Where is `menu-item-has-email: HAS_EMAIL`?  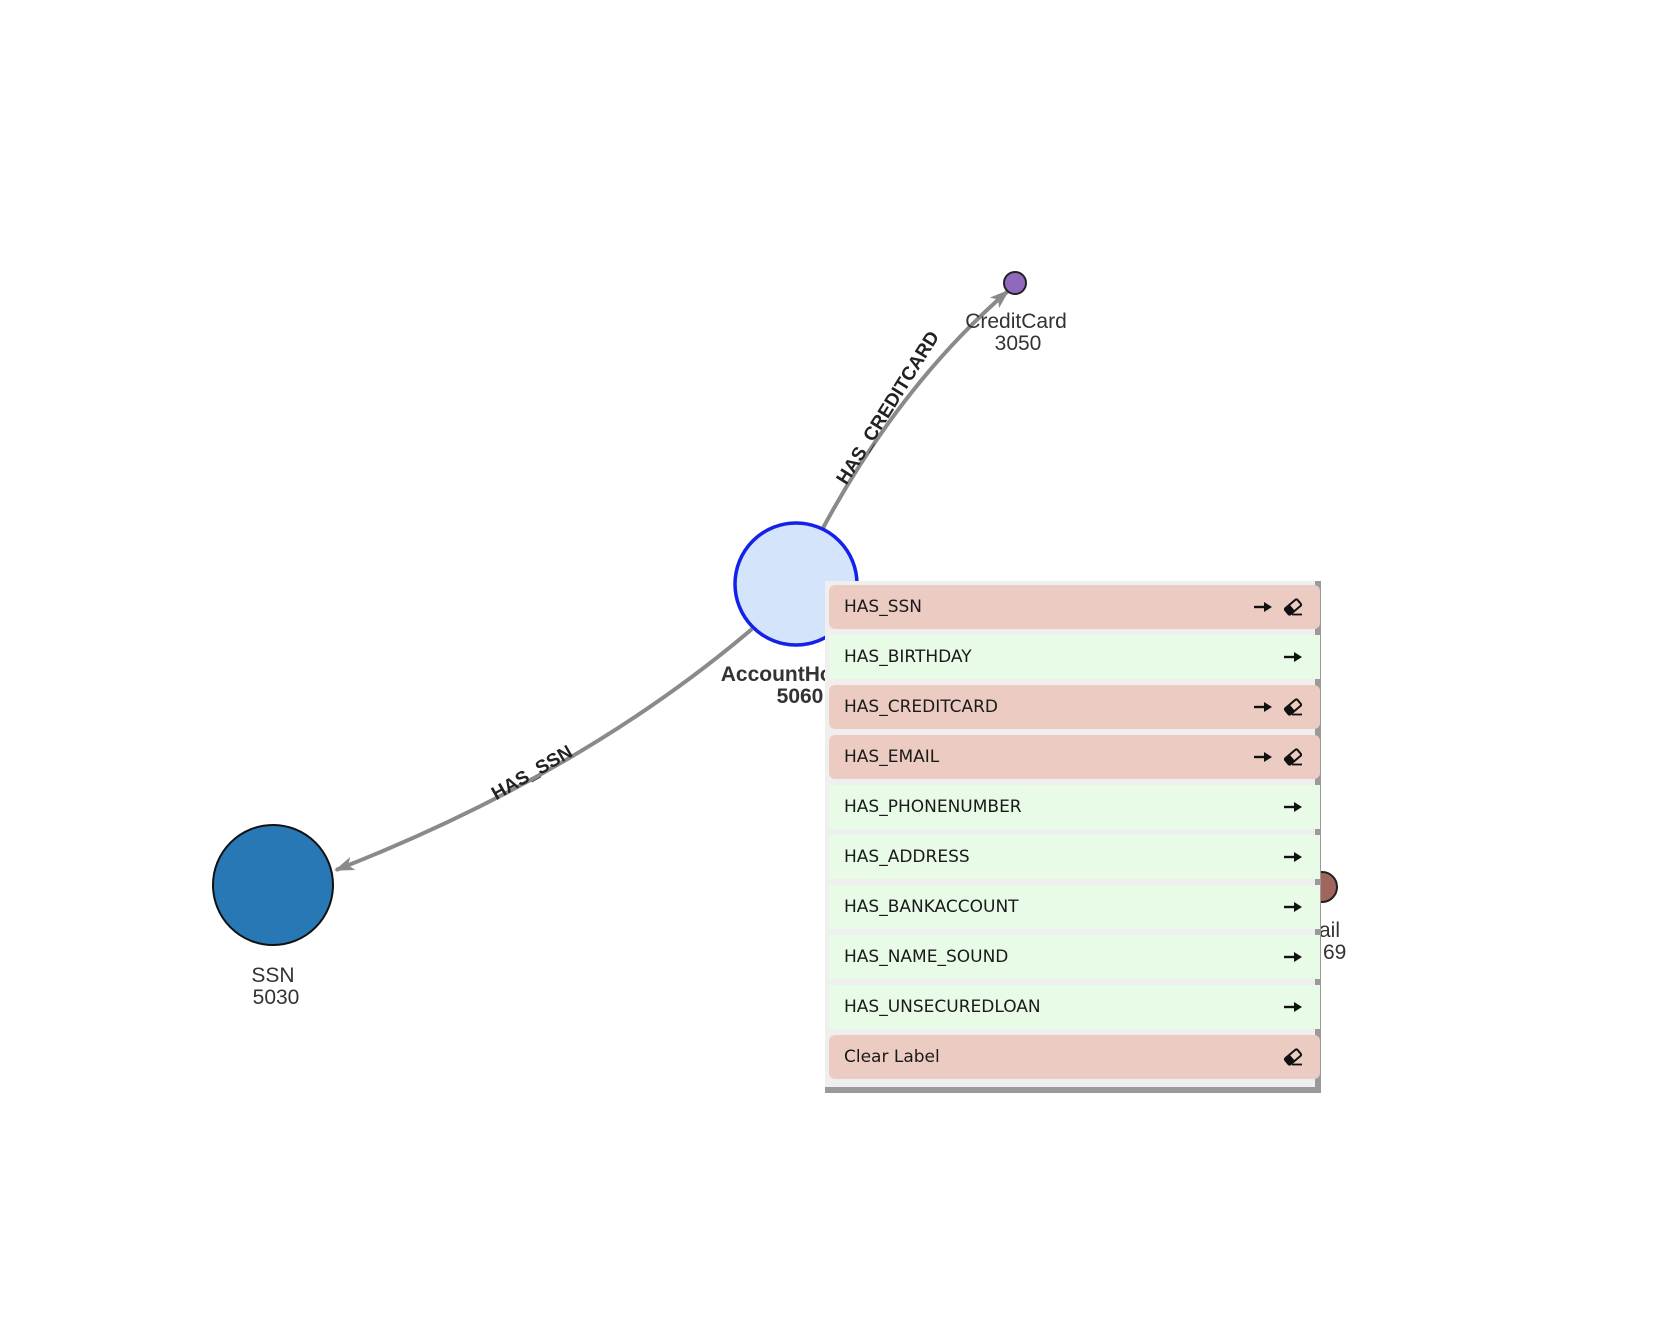
menu-item-has-email: HAS_EMAIL is located at coordinates (1074, 757).